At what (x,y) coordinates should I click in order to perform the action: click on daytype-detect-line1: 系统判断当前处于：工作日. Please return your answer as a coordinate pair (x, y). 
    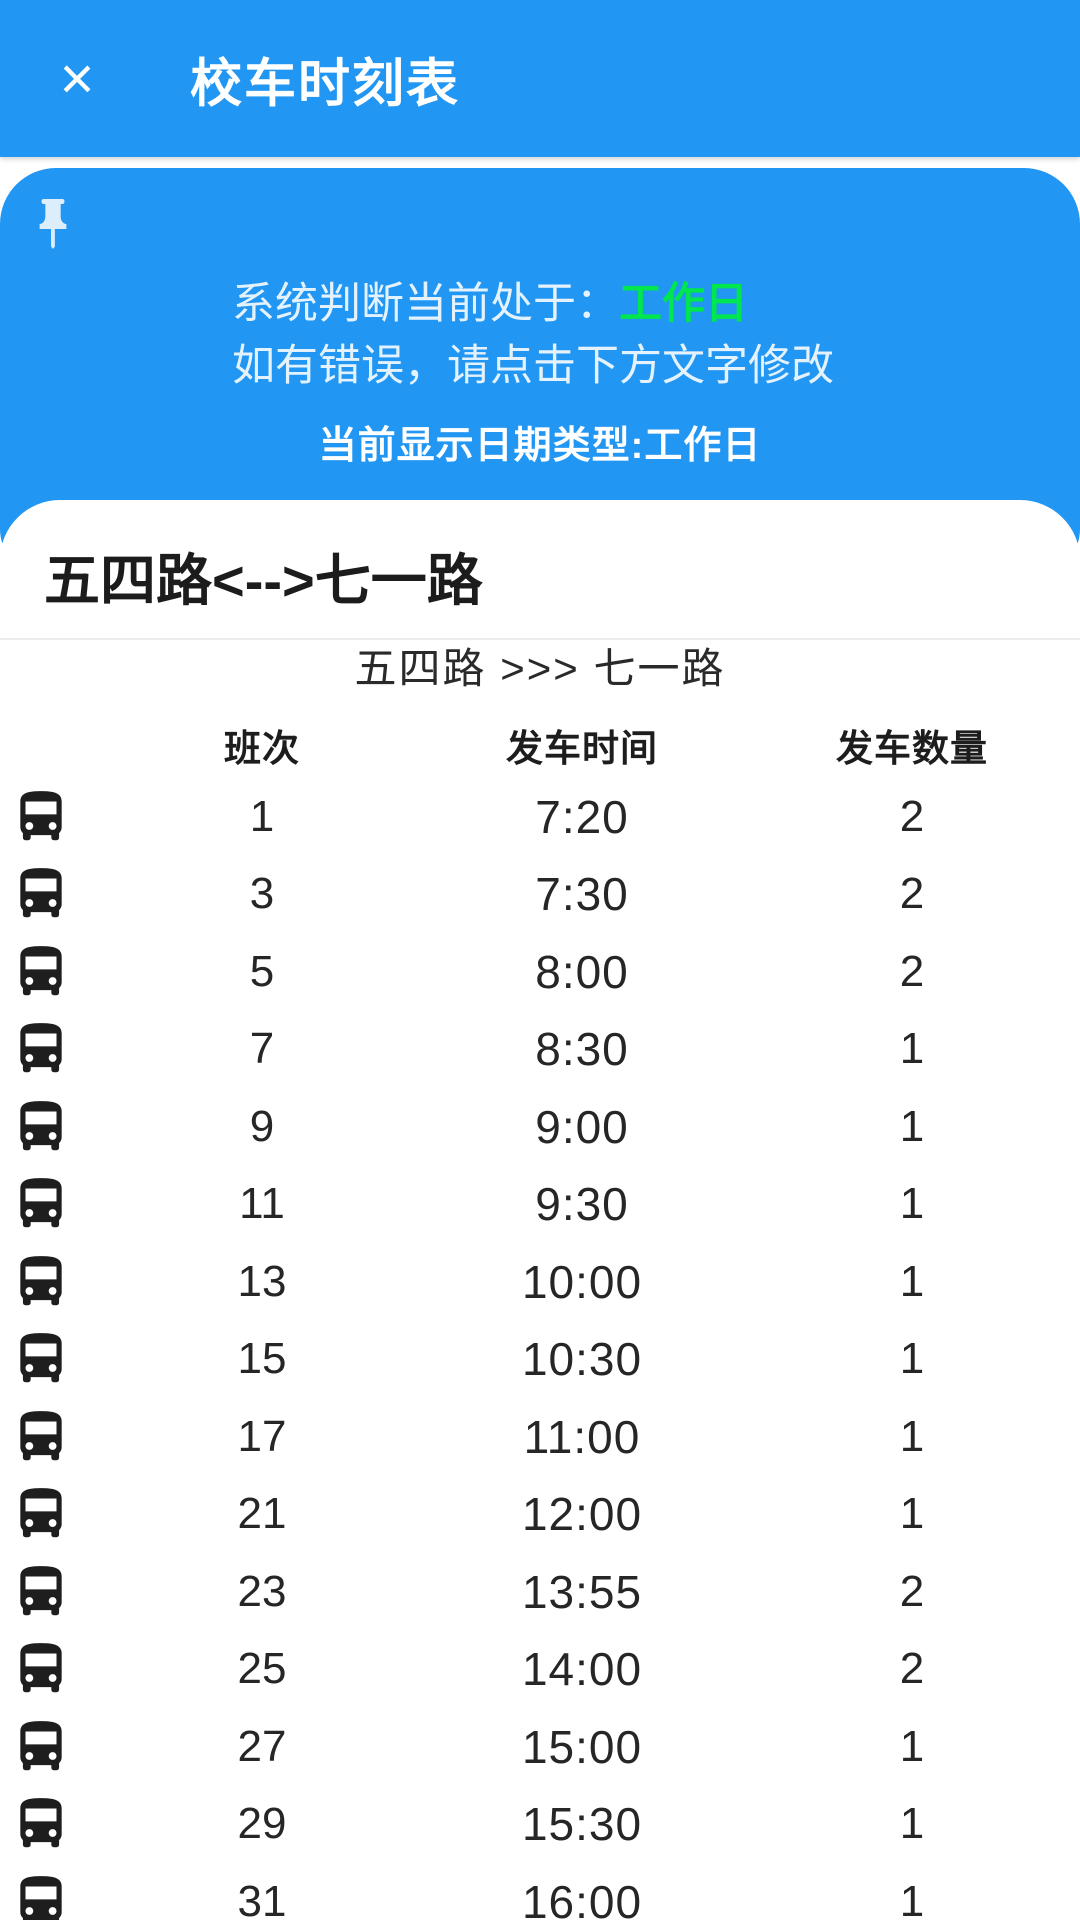
    Looking at the image, I should click on (533, 304).